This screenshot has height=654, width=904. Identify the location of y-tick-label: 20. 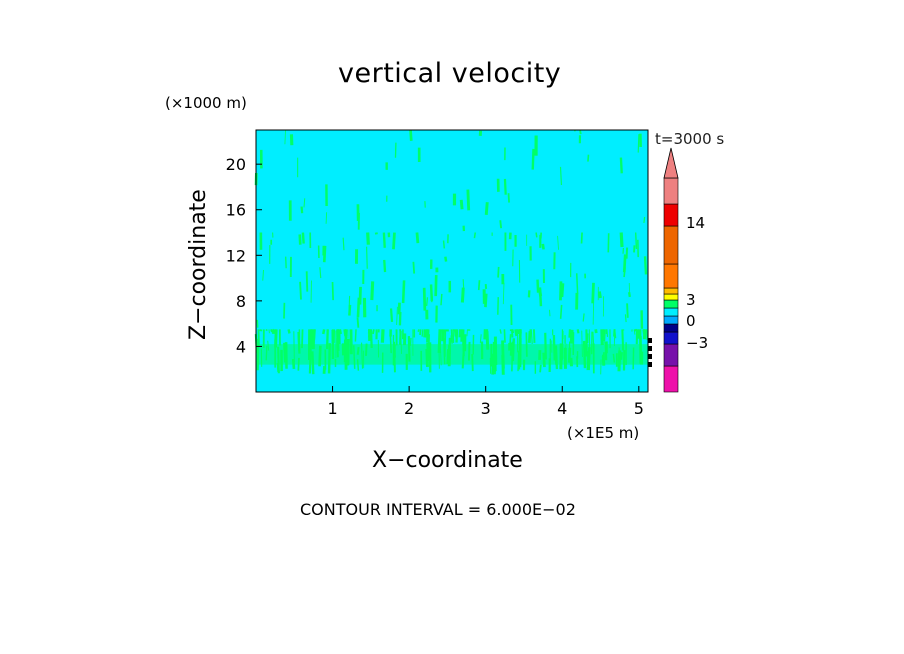
(236, 164).